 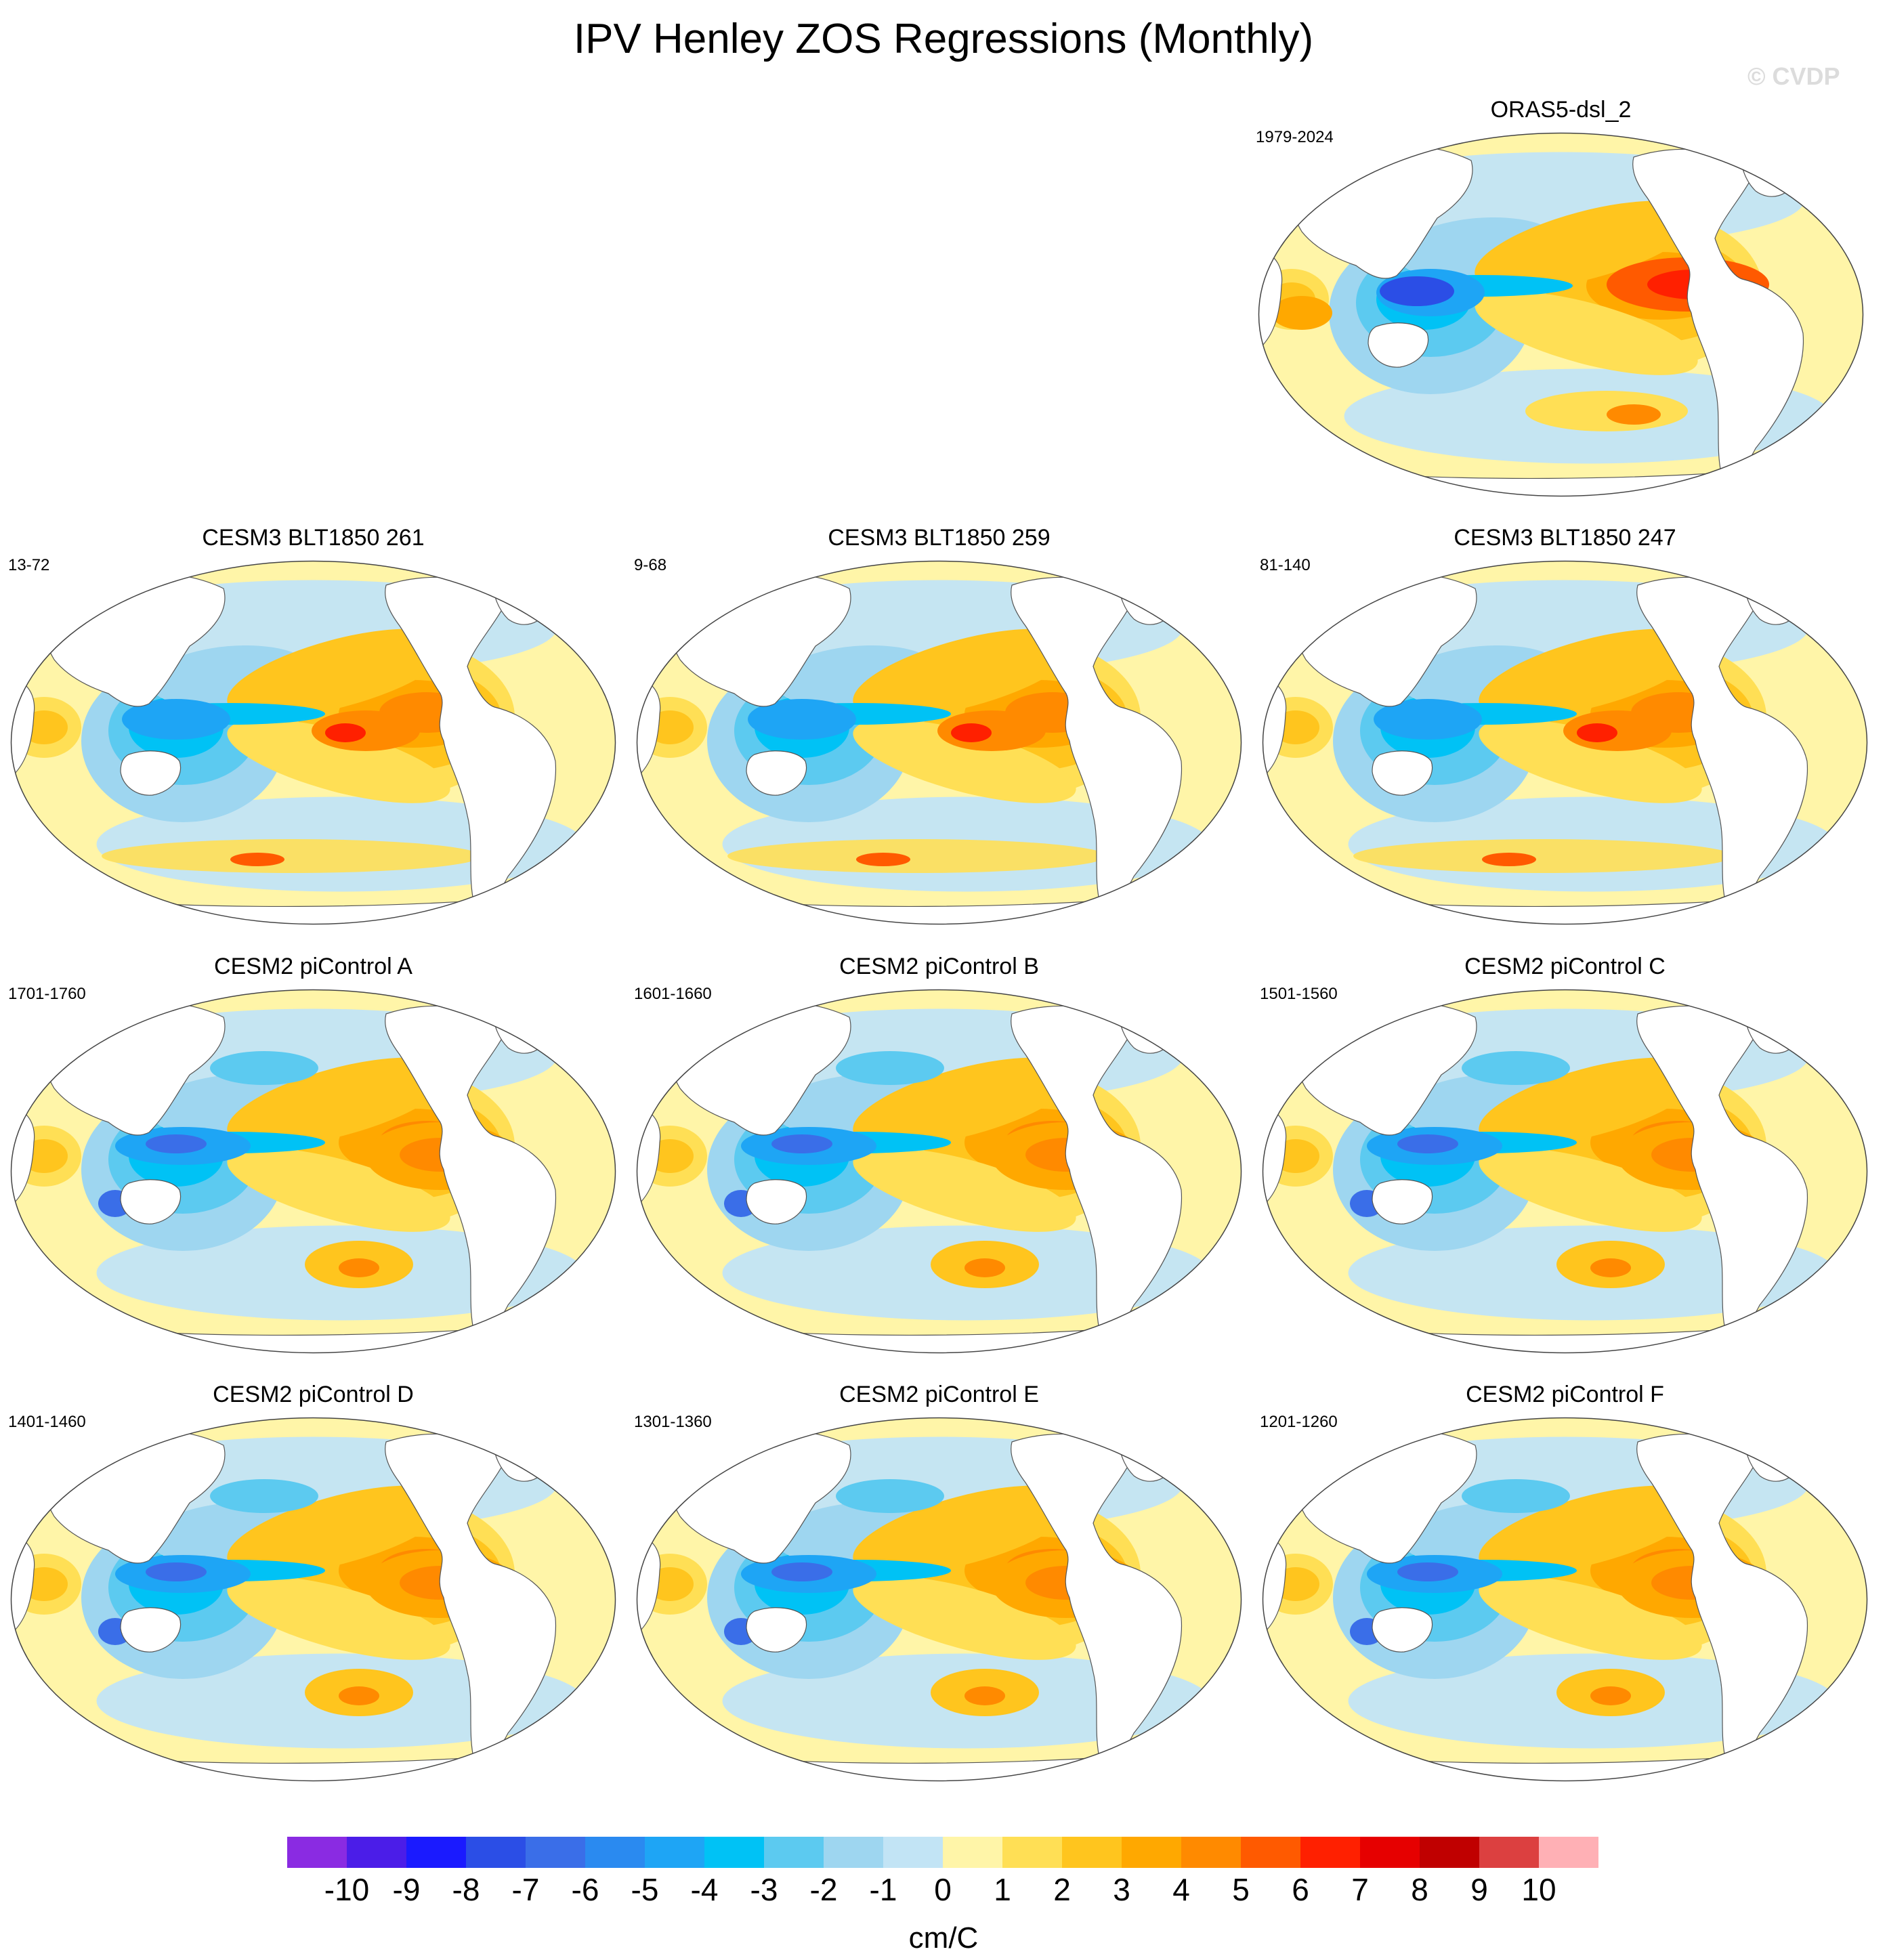 What do you see at coordinates (943, 1889) in the screenshot?
I see `colorbar-tick-label: 0` at bounding box center [943, 1889].